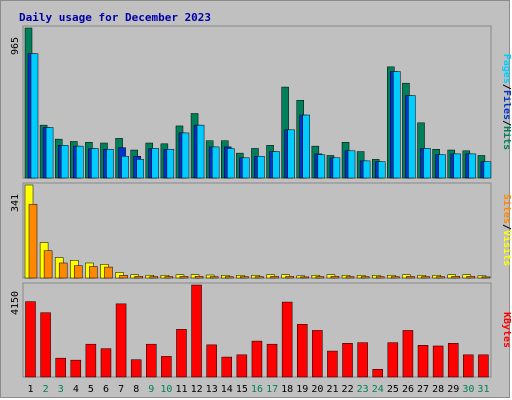  I want to click on day-label-4: 4, so click(76, 389).